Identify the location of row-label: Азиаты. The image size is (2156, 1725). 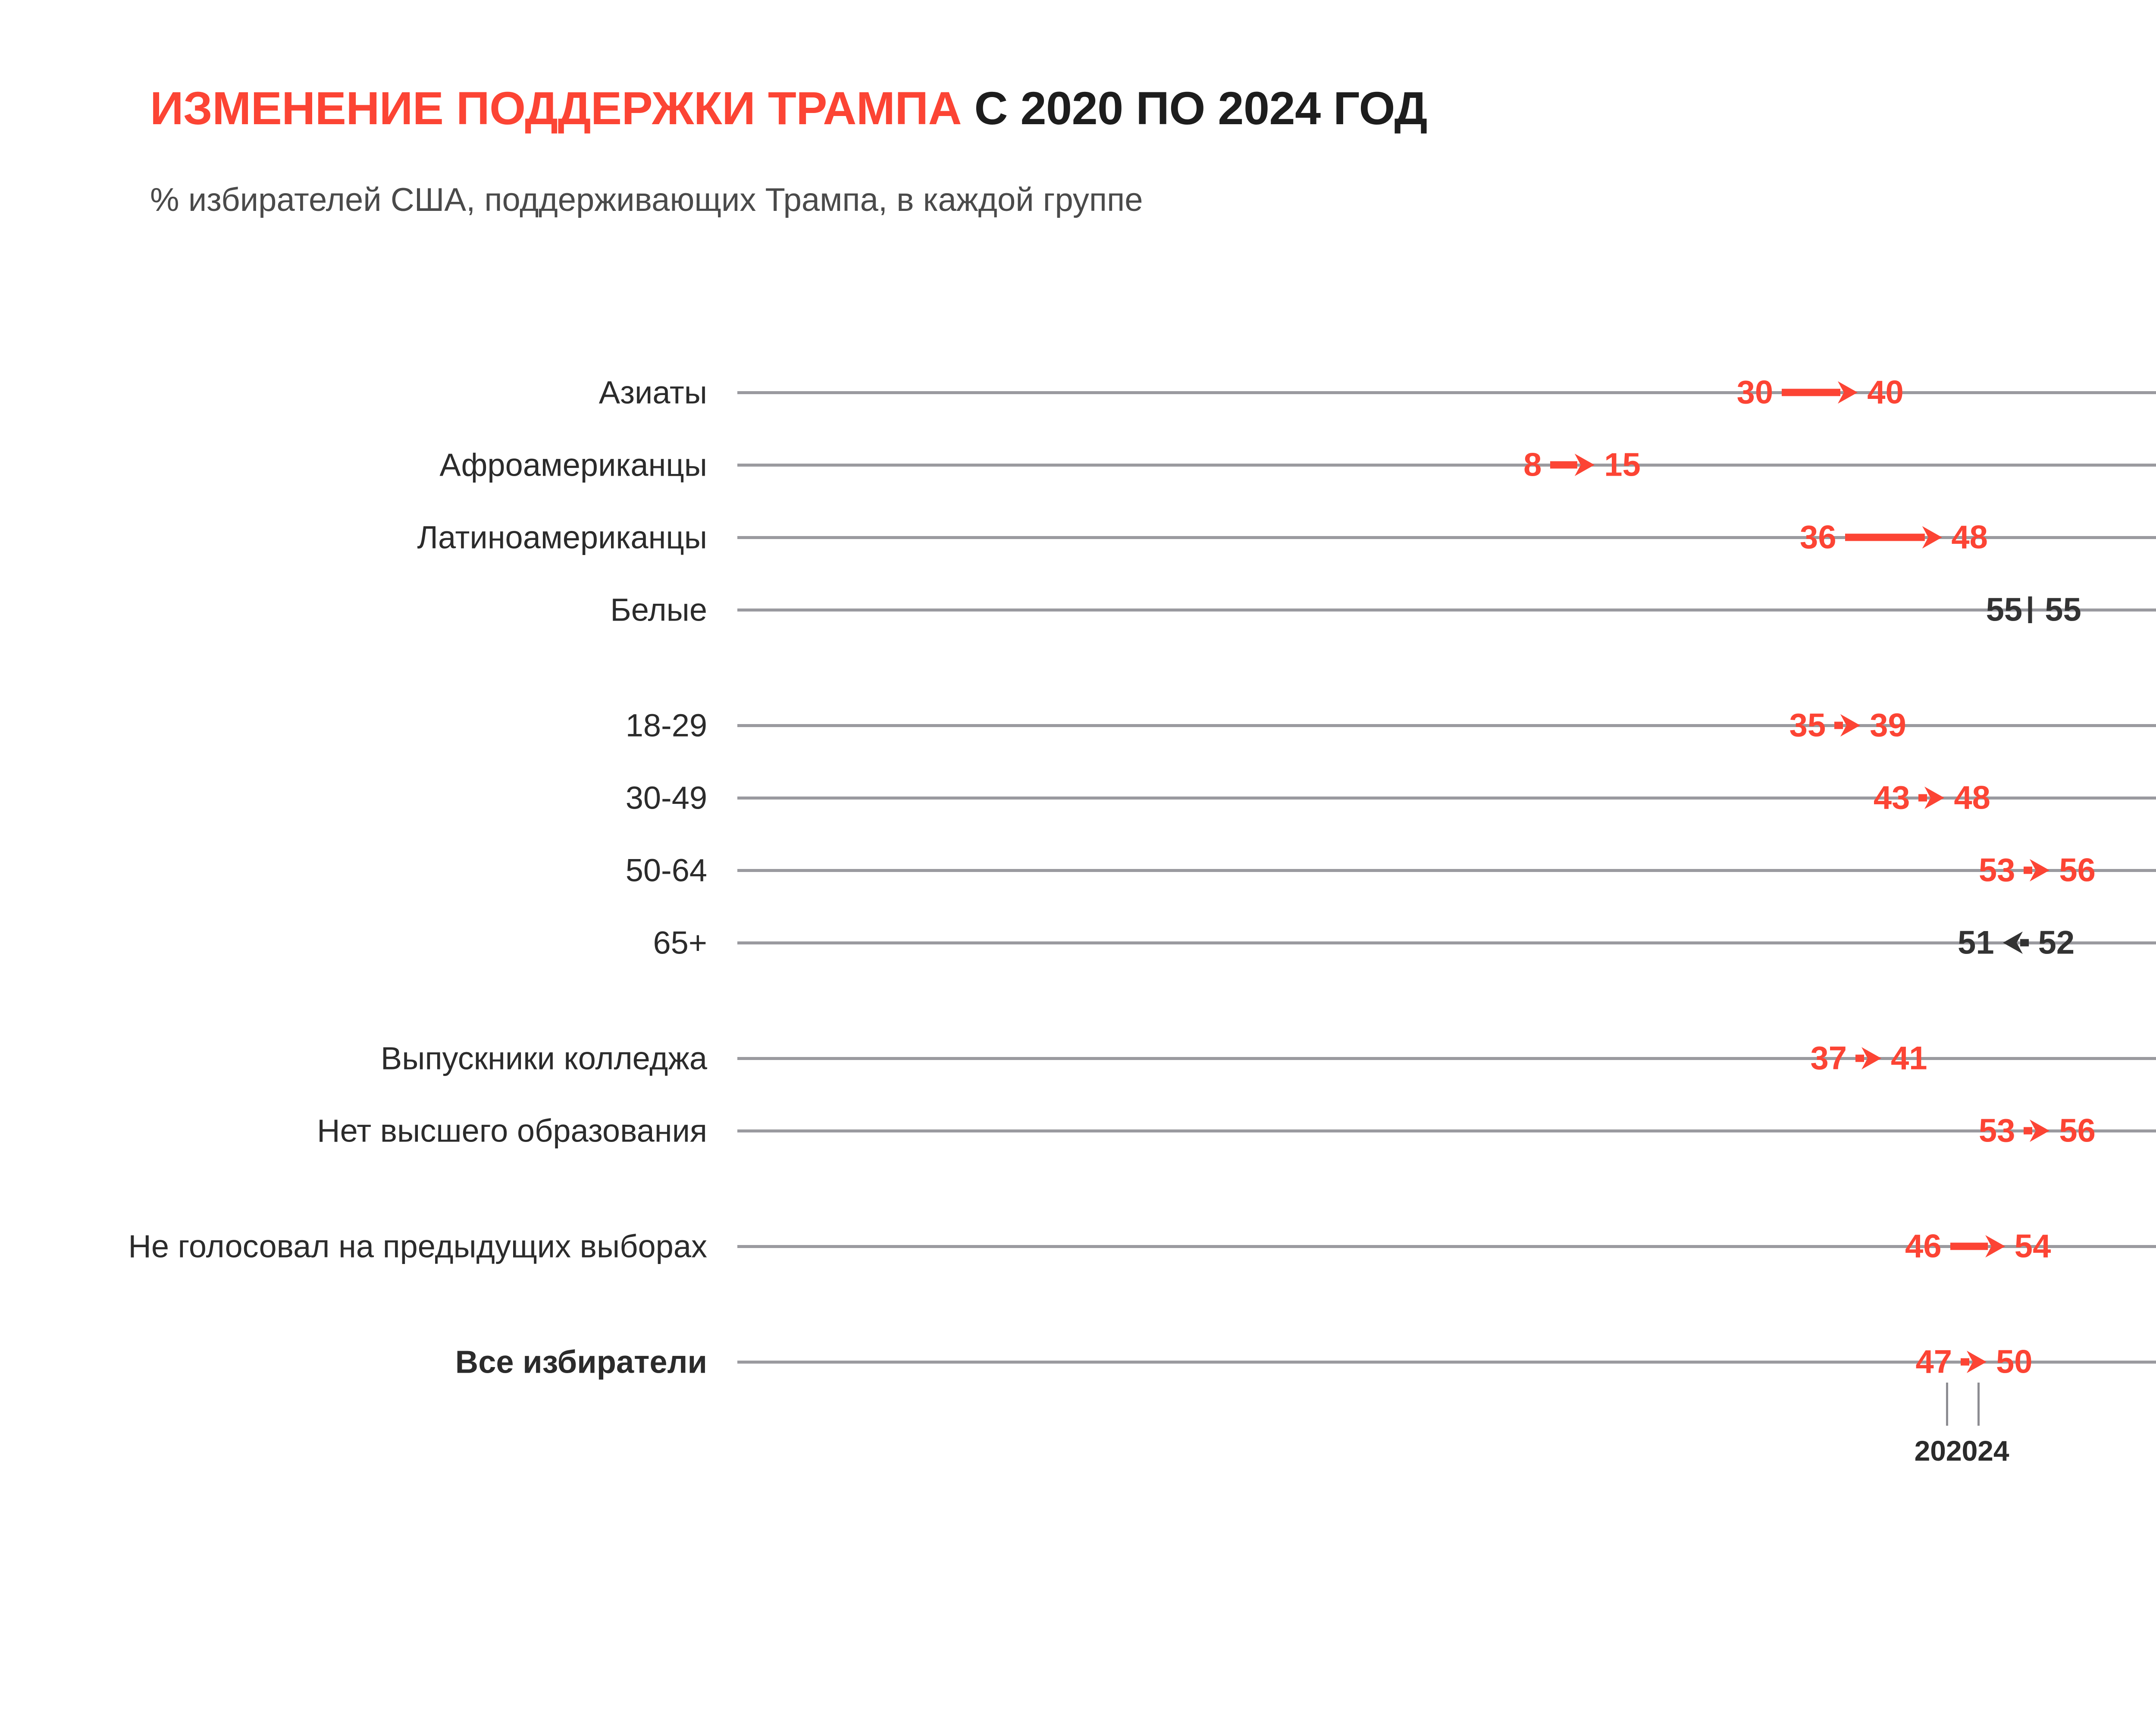
(653, 392).